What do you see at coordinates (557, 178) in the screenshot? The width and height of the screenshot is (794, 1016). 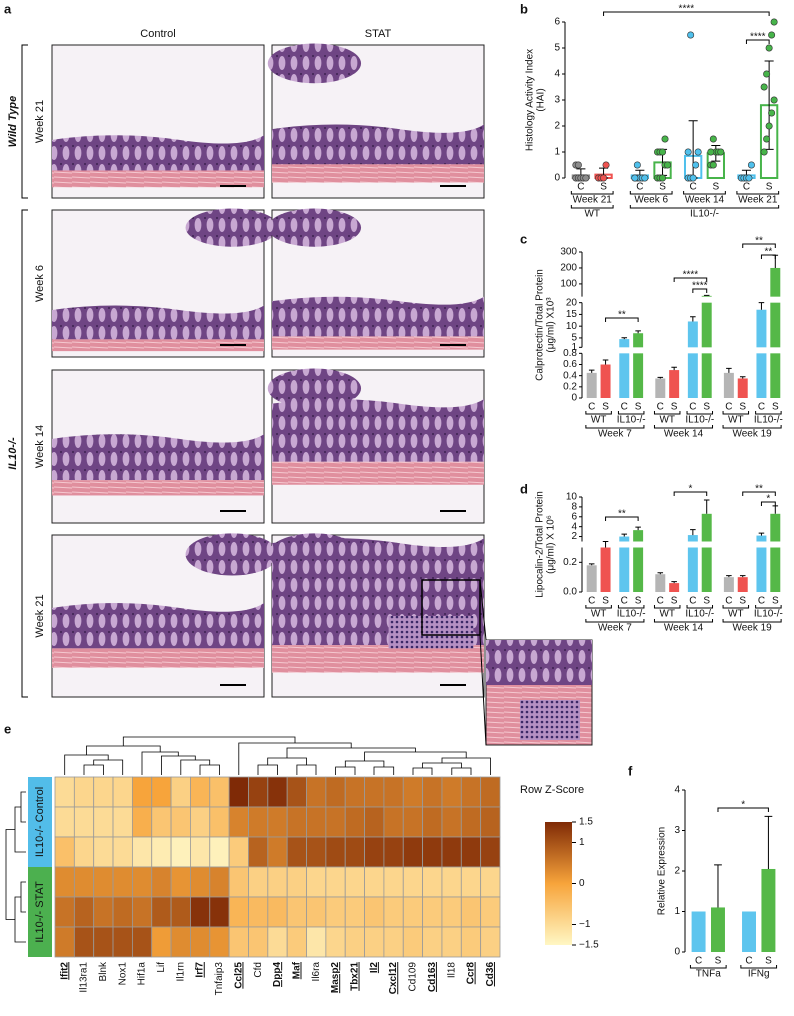 I see `y-tick-label: 0` at bounding box center [557, 178].